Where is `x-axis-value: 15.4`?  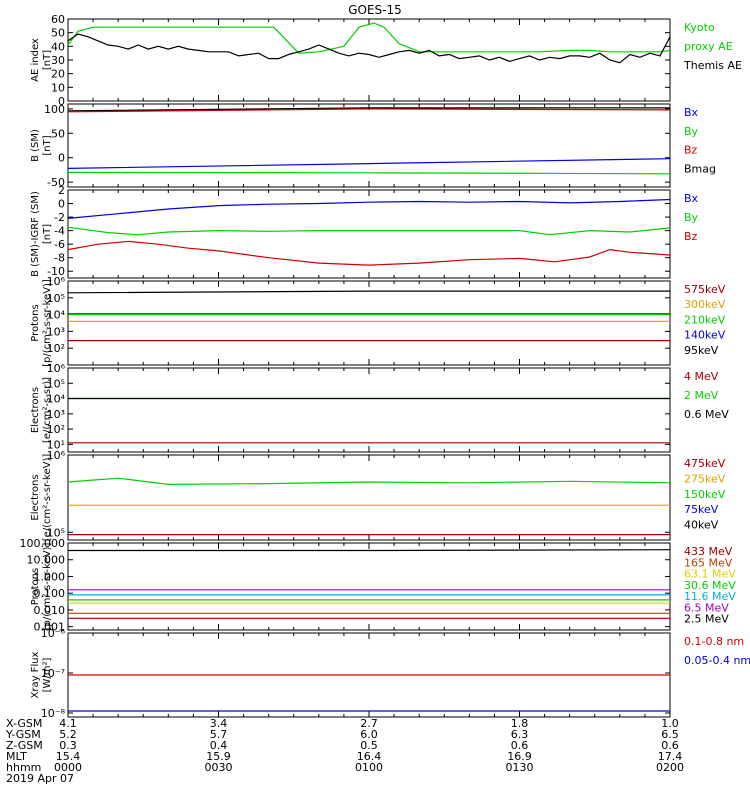
x-axis-value: 15.4 is located at coordinates (68, 756).